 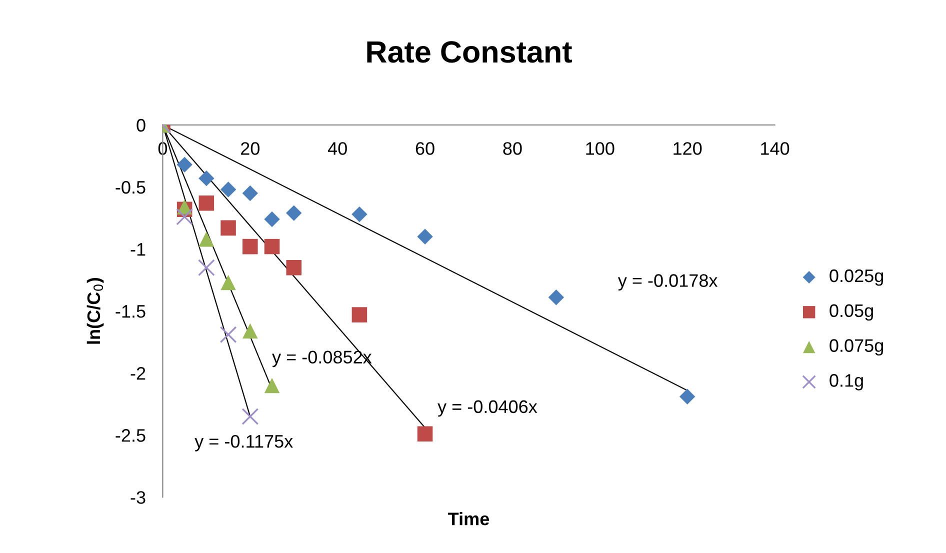 What do you see at coordinates (856, 277) in the screenshot?
I see `legend-label: 0.025g` at bounding box center [856, 277].